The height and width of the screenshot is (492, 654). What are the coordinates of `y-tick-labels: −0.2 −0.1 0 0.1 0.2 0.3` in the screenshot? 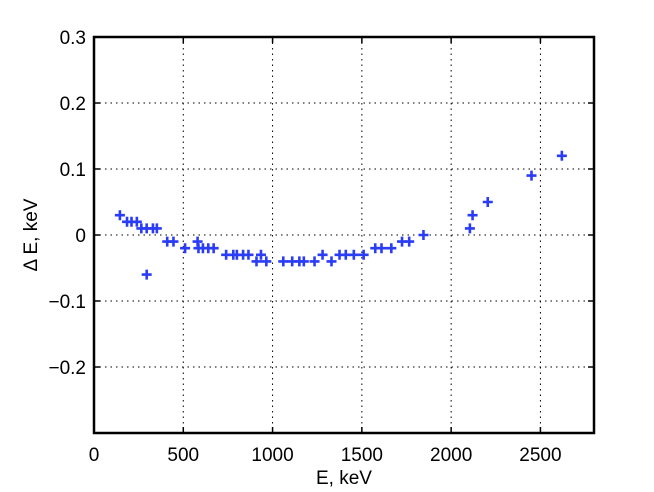 It's located at (67, 203).